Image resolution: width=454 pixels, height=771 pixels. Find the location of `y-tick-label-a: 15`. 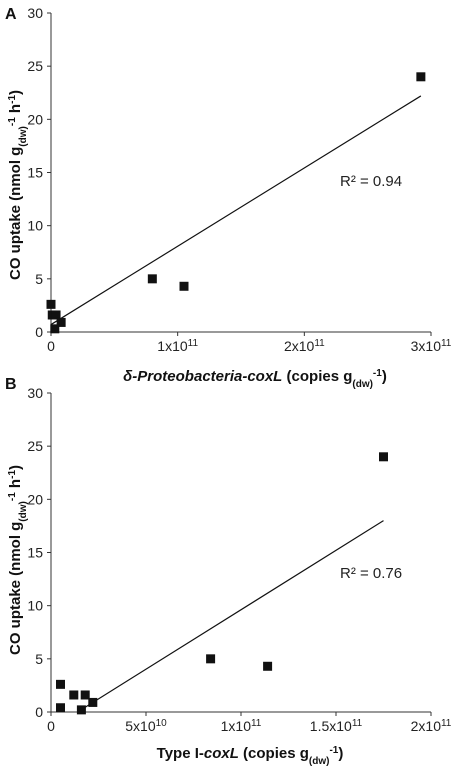

y-tick-label-a: 15 is located at coordinates (35, 173).